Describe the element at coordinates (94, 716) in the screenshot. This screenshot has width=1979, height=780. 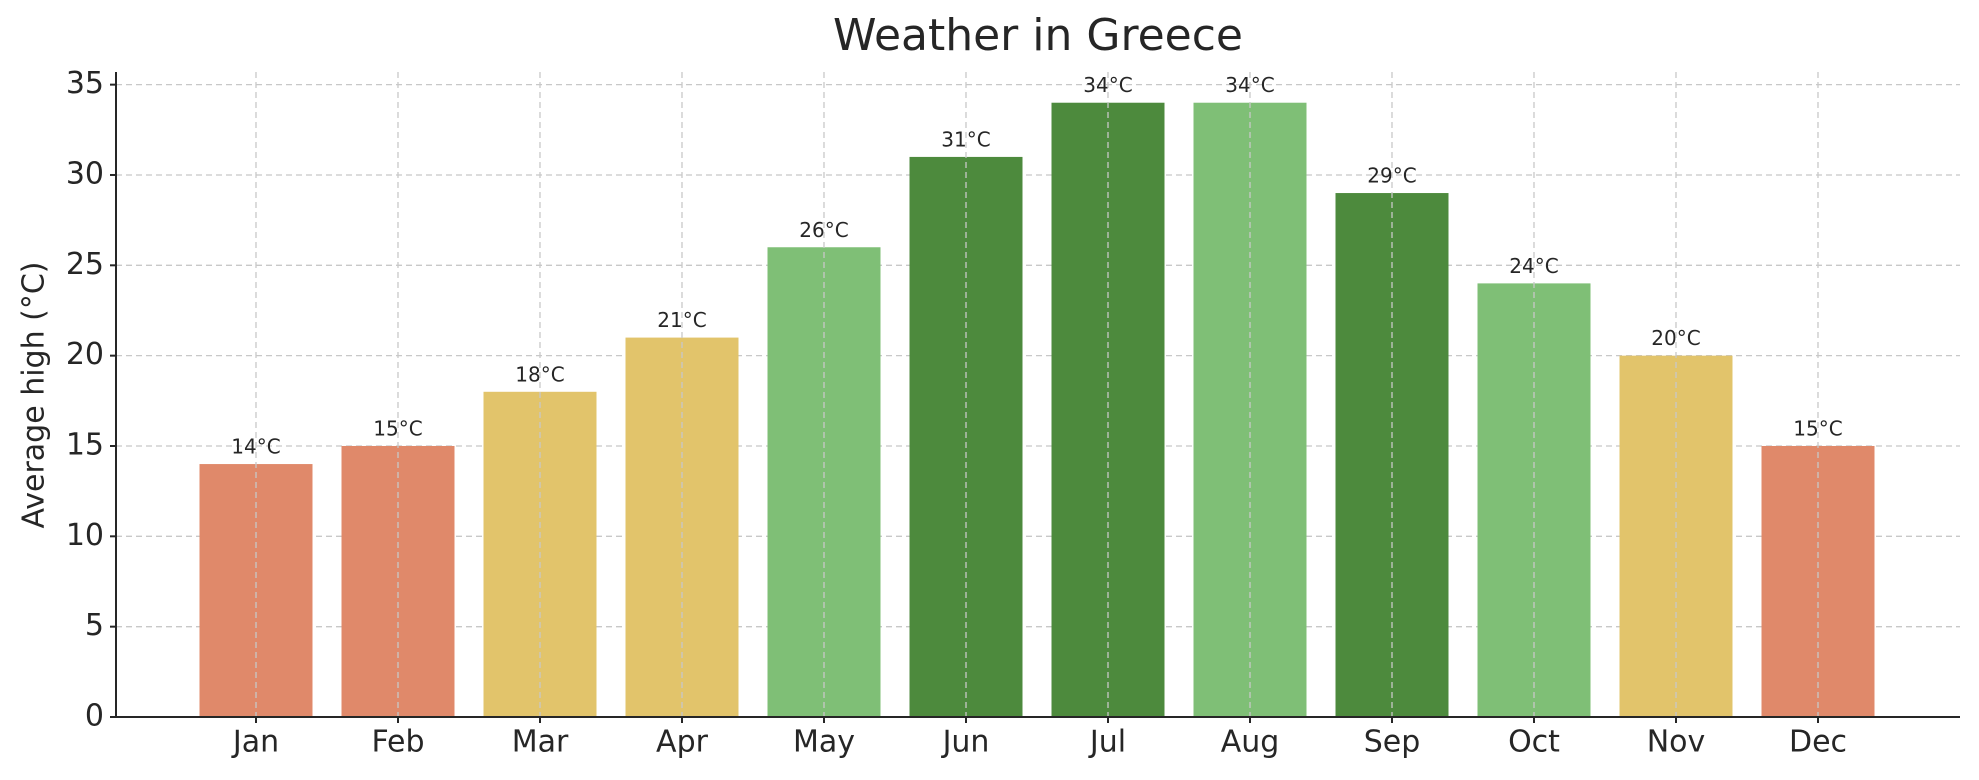
I see `y-tick-label: 0` at that location.